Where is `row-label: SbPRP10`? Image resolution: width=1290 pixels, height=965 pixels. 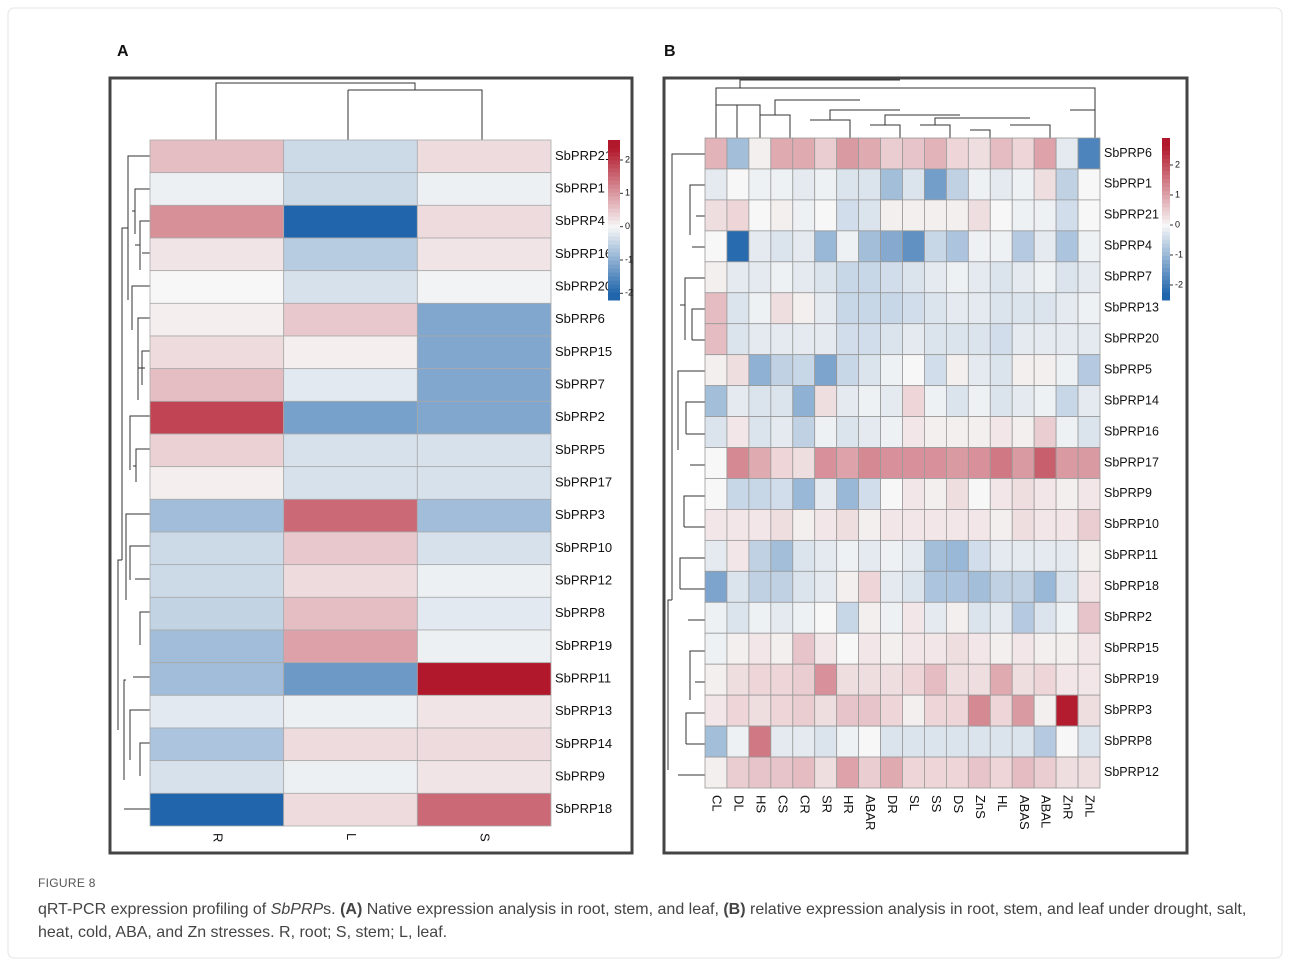
row-label: SbPRP10 is located at coordinates (1131, 524).